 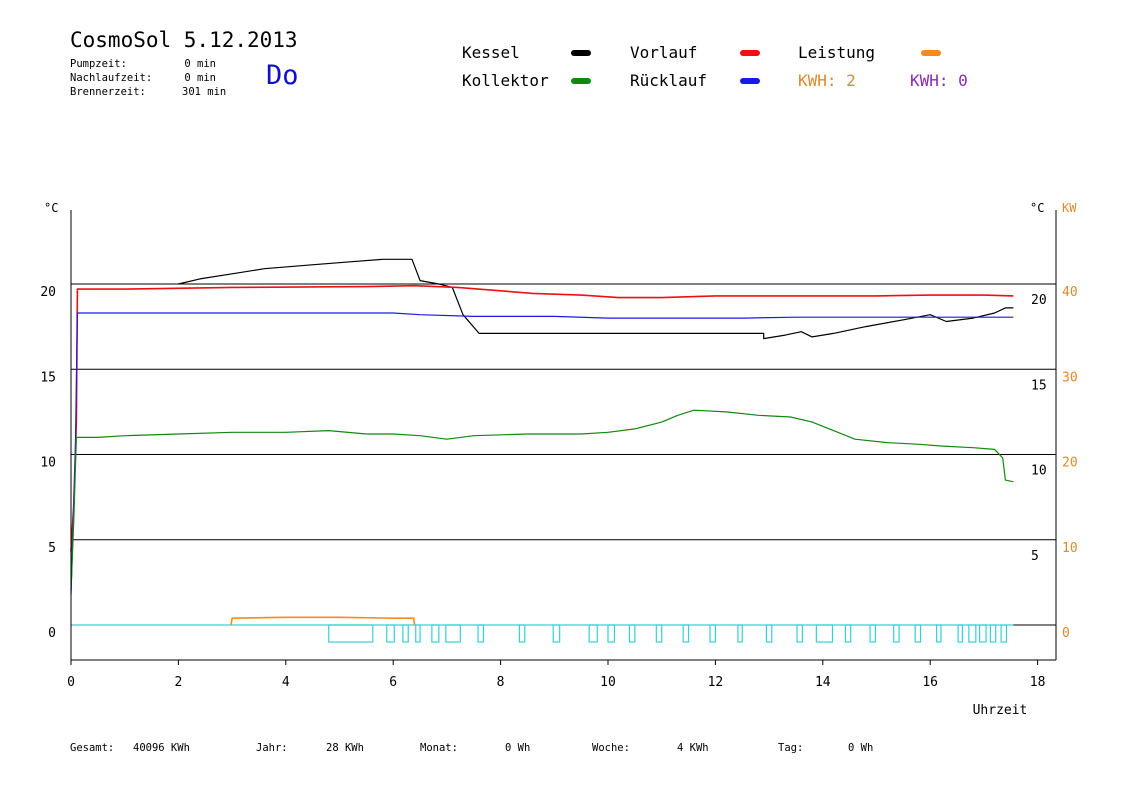 What do you see at coordinates (148, 92) in the screenshot?
I see `stat-brennerzeit: Brennerzeit: 301 min` at bounding box center [148, 92].